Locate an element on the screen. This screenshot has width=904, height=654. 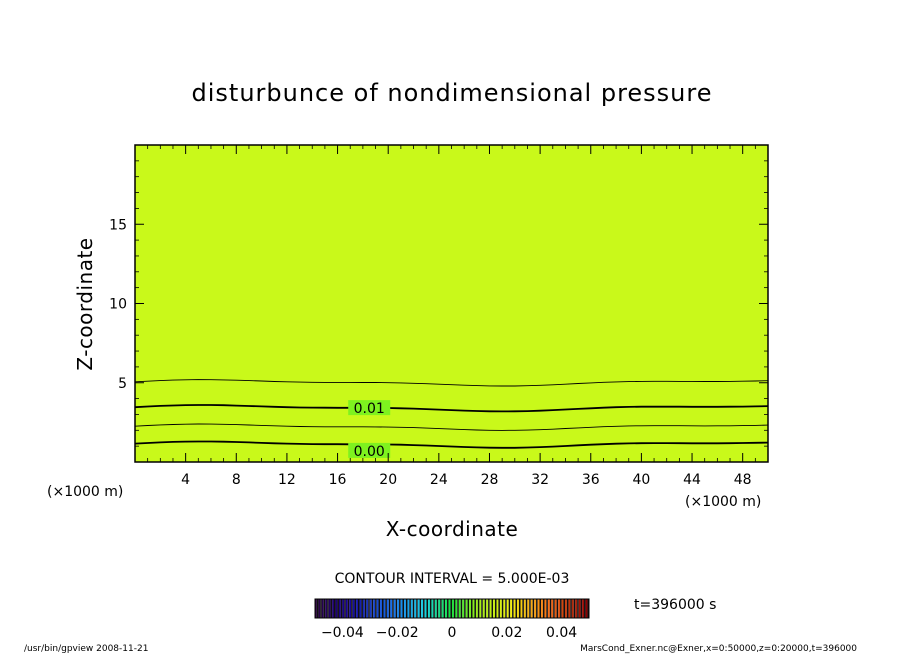
x-tick-label: 48 is located at coordinates (743, 480).